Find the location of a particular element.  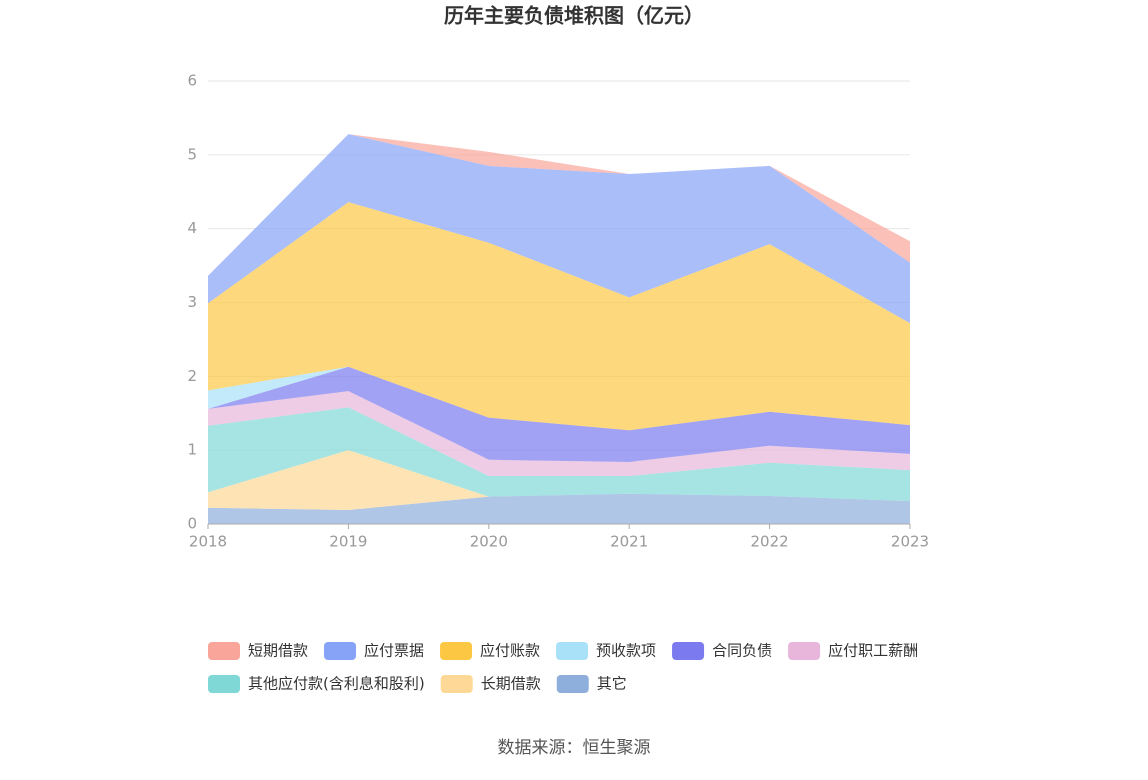

legend-label: 合同负债 is located at coordinates (742, 651).